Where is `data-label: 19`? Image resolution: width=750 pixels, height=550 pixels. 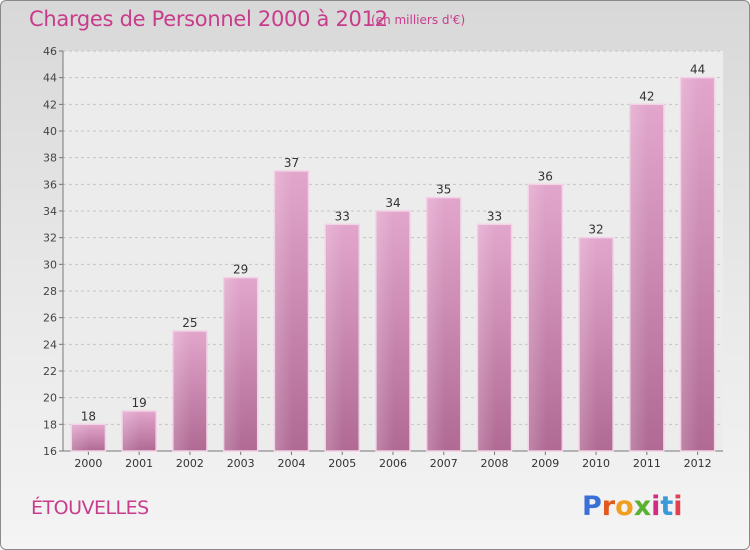 data-label: 19 is located at coordinates (139, 403).